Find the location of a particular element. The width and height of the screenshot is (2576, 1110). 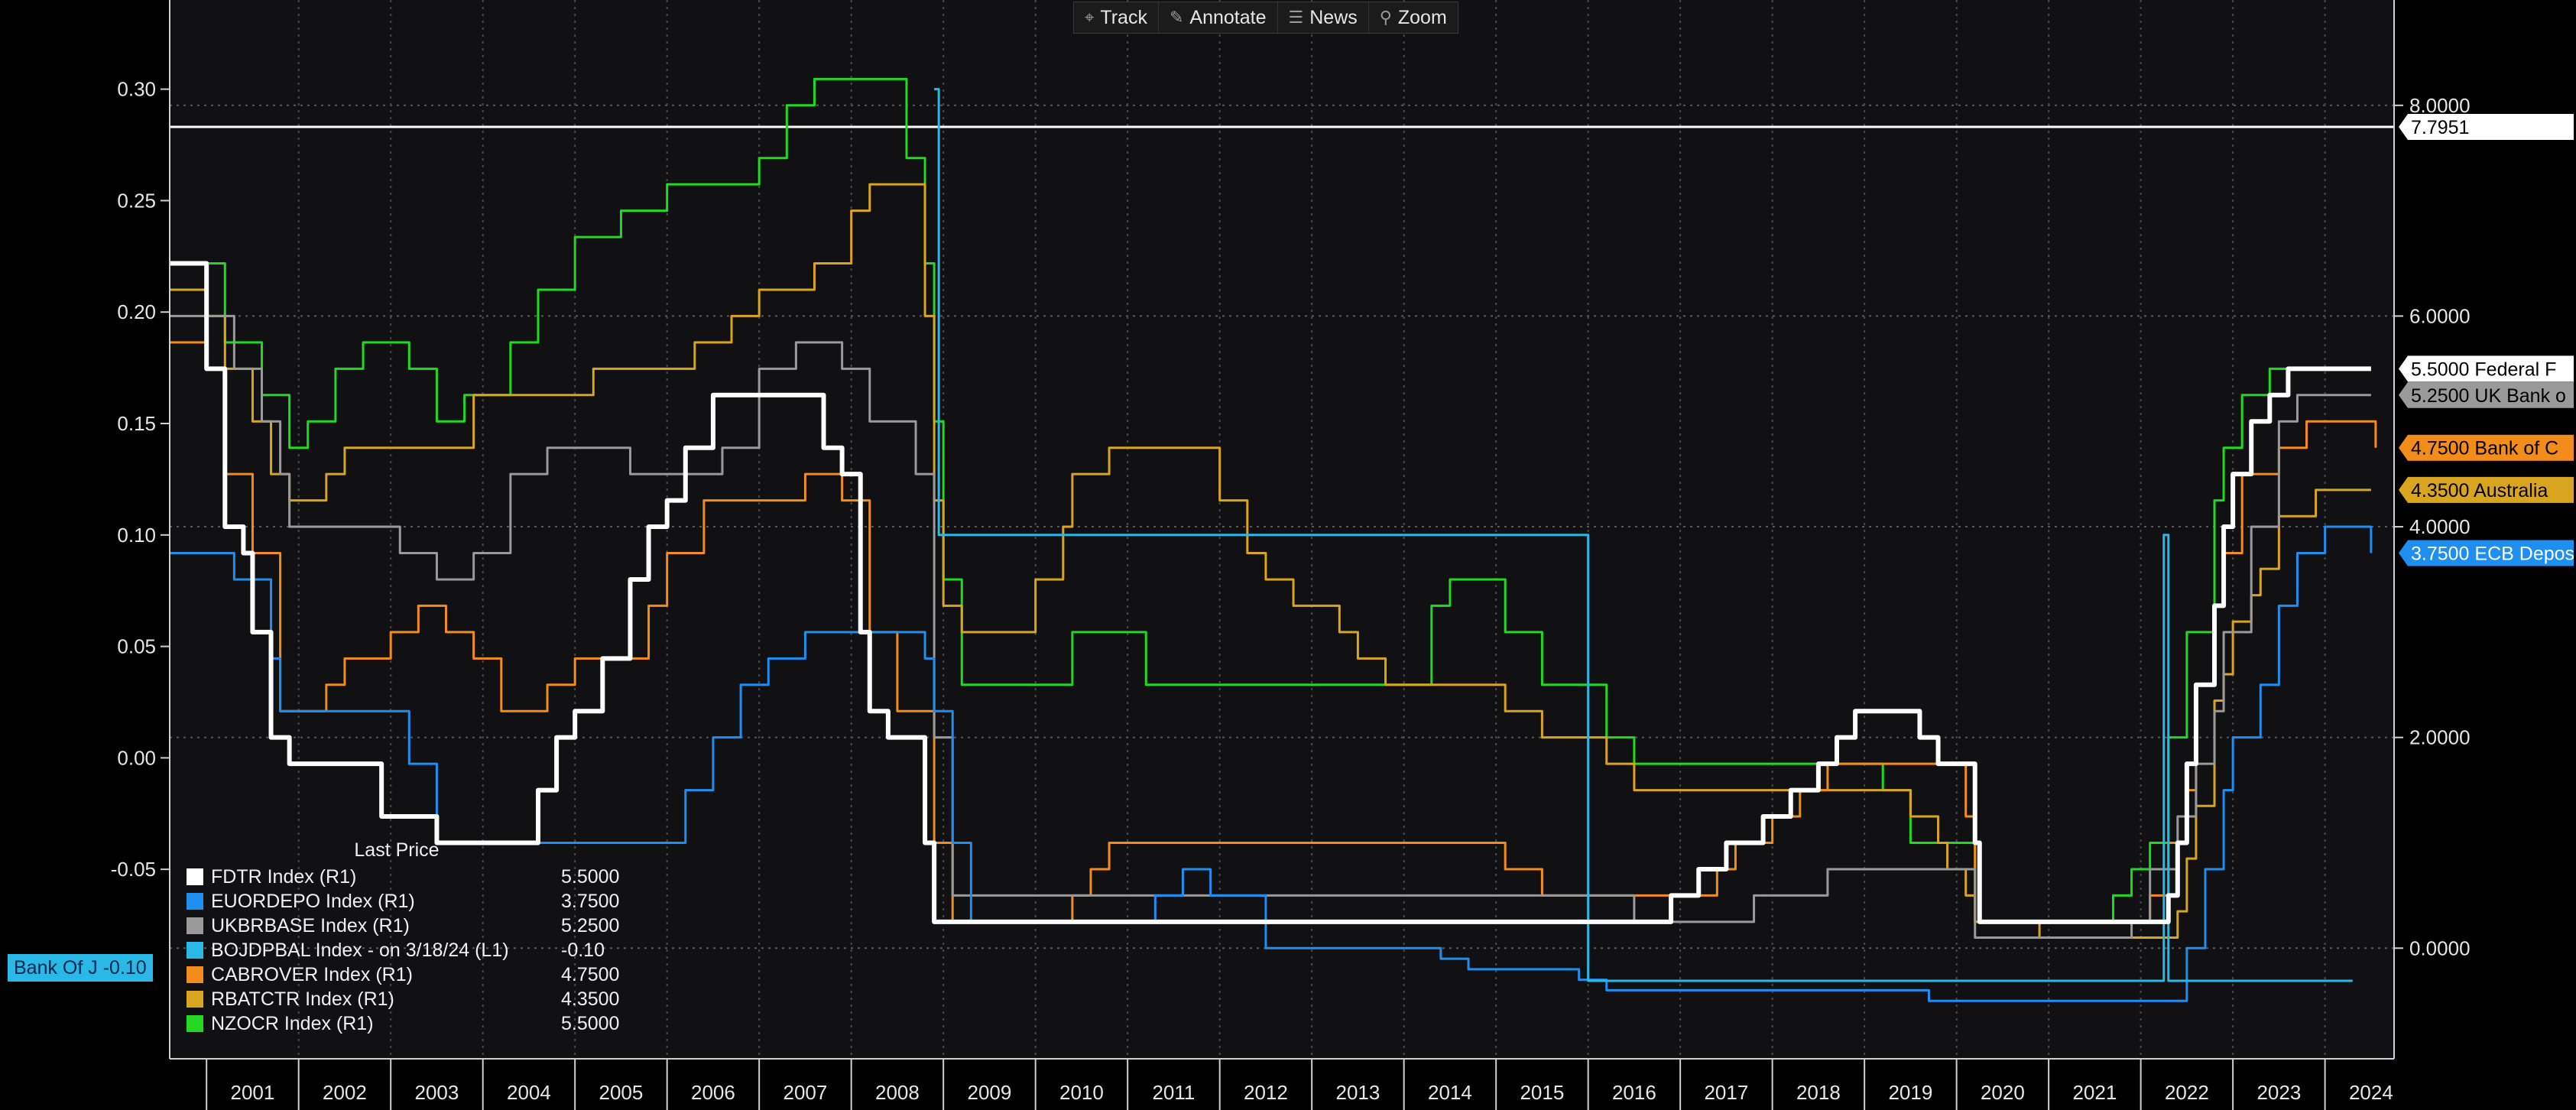

right-tag-label: 7.7951 is located at coordinates (2440, 127).